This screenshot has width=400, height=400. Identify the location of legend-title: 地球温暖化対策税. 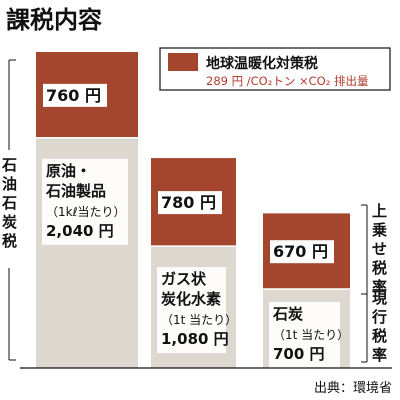
(262, 63).